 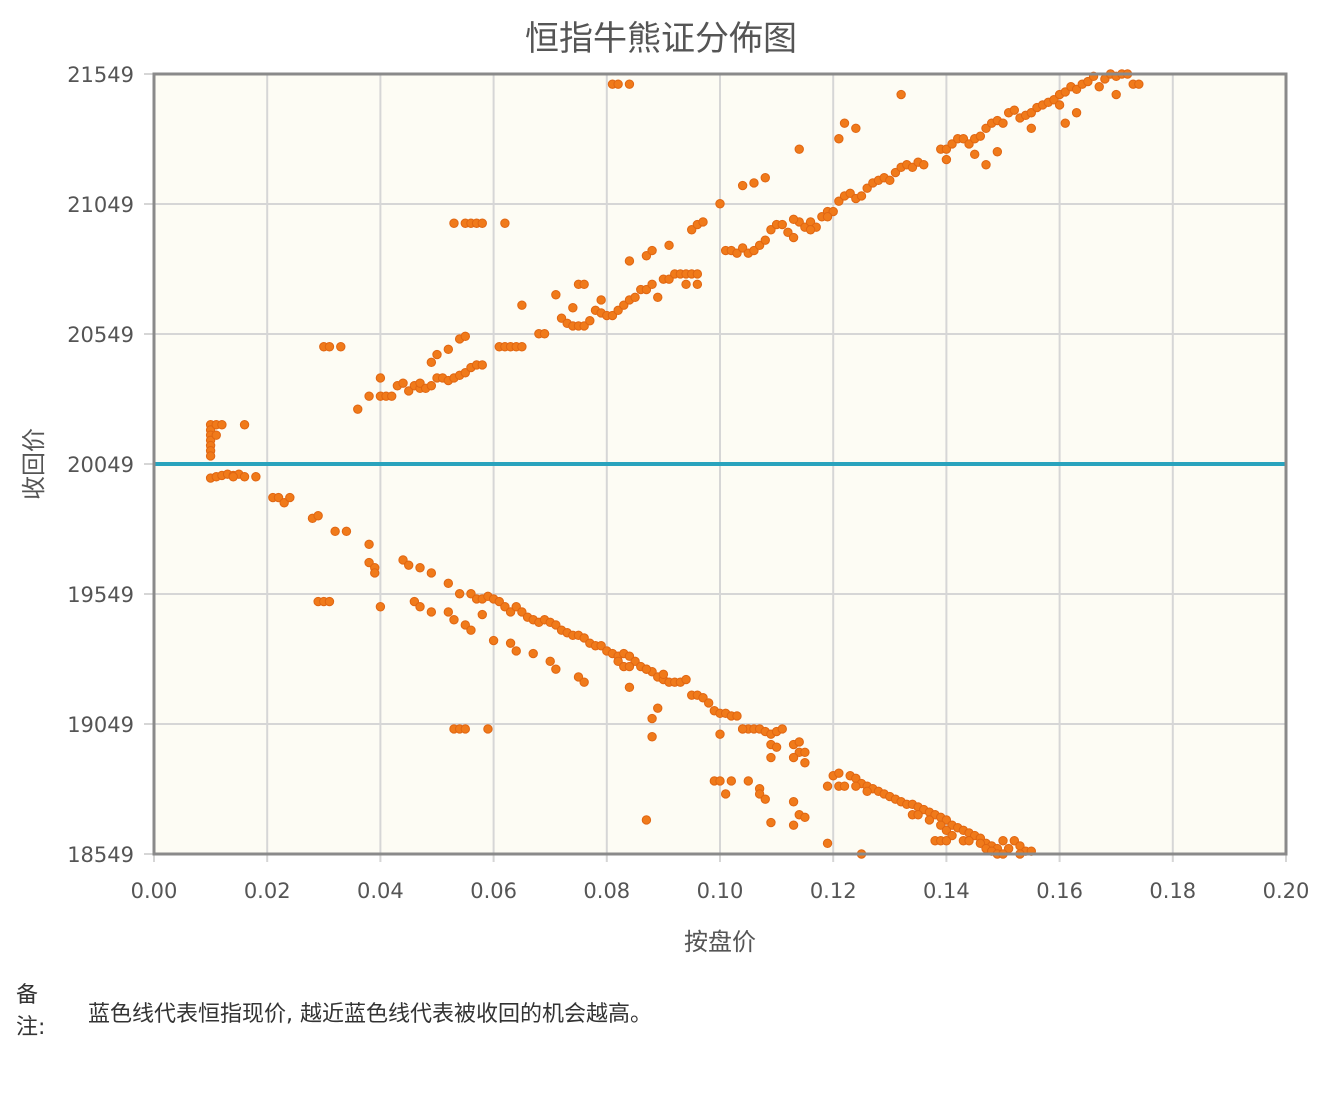 What do you see at coordinates (1172, 891) in the screenshot?
I see `x-tick-label: 0.18` at bounding box center [1172, 891].